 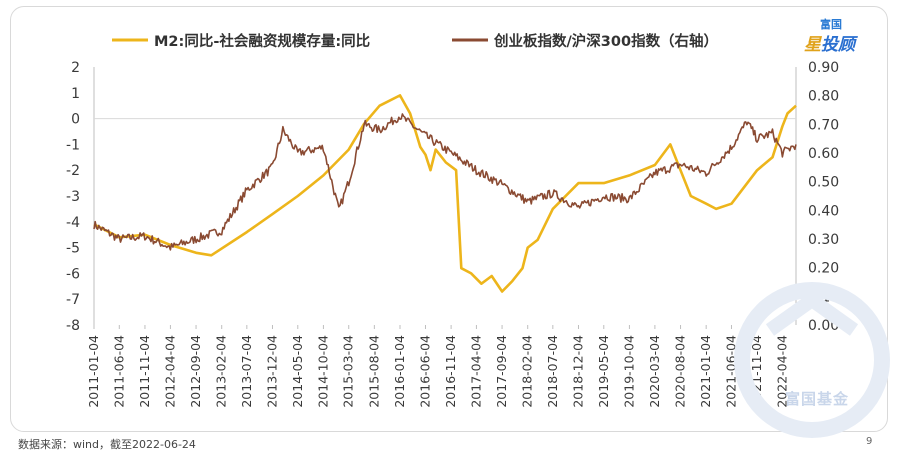 I want to click on x-tick-label: 2016-01-04, so click(x=399, y=371).